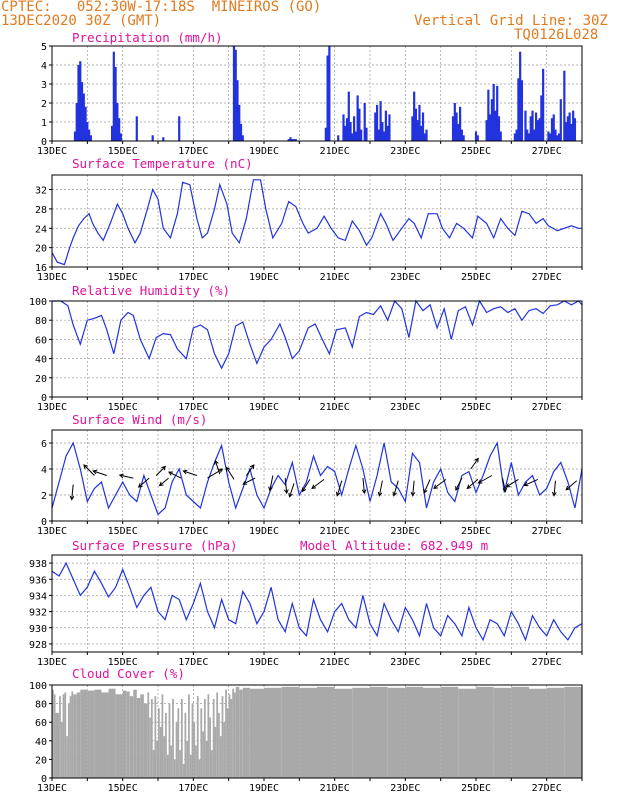  What do you see at coordinates (41, 705) in the screenshot?
I see `y-tick-label: 80` at bounding box center [41, 705].